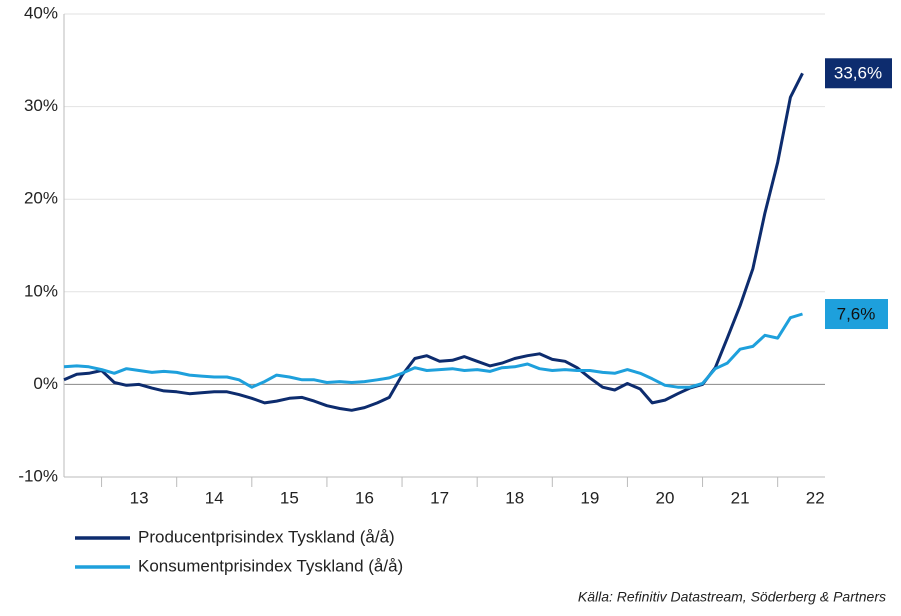 The width and height of the screenshot is (901, 616). I want to click on end-label-text: 33,6%, so click(858, 73).